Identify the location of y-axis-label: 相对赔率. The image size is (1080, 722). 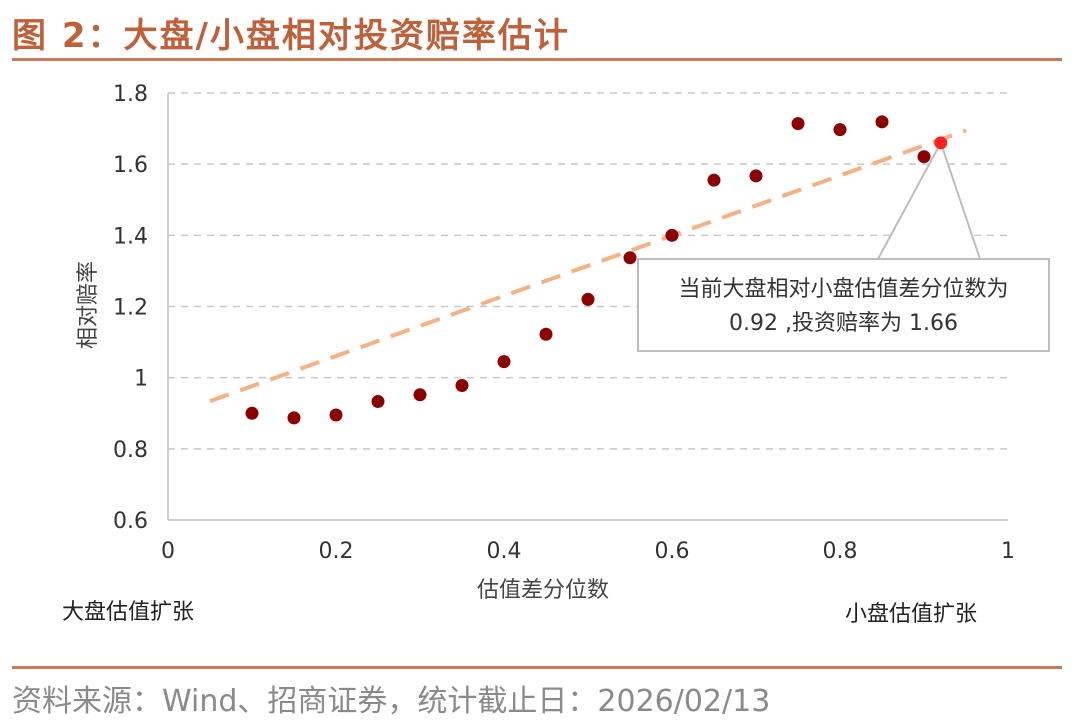
(88, 305).